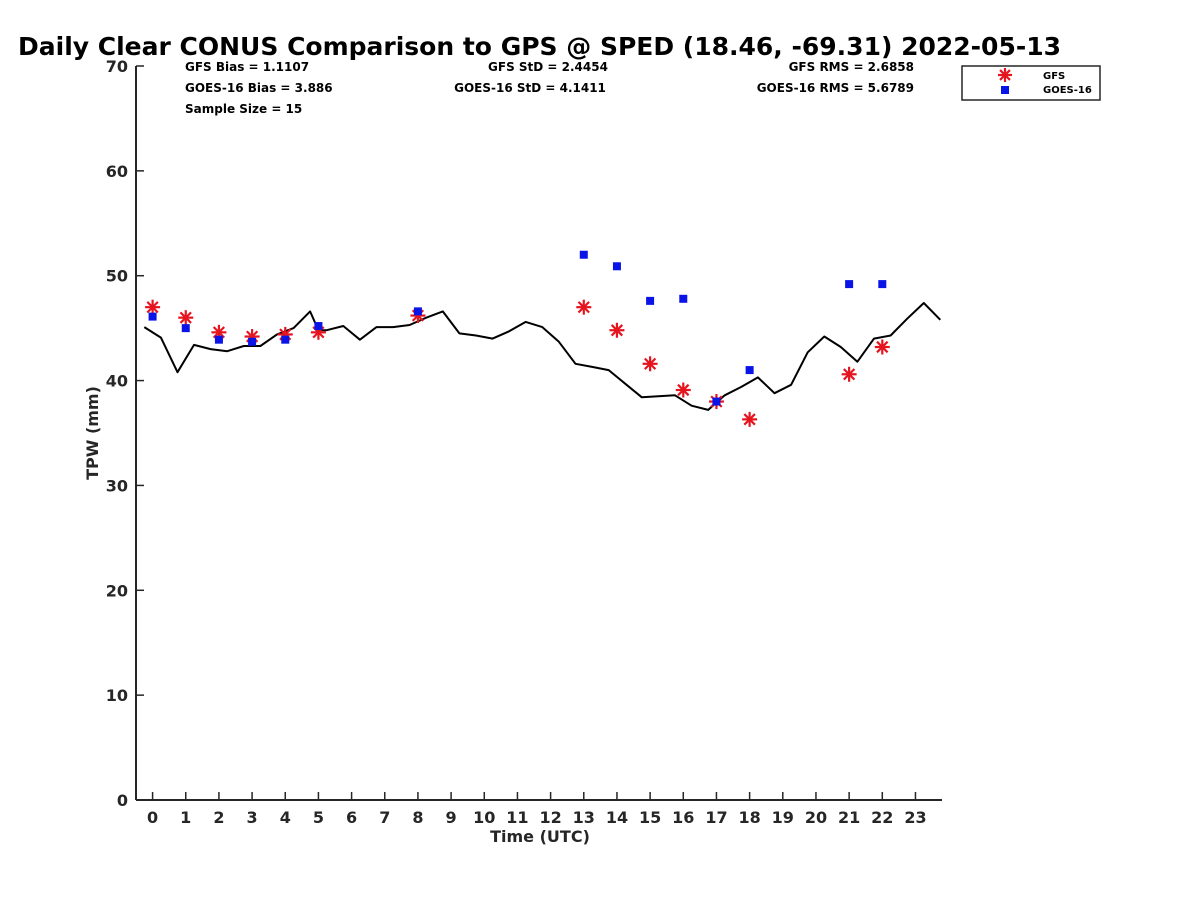 The width and height of the screenshot is (1200, 900). What do you see at coordinates (915, 817) in the screenshot?
I see `x-tick-label: 23` at bounding box center [915, 817].